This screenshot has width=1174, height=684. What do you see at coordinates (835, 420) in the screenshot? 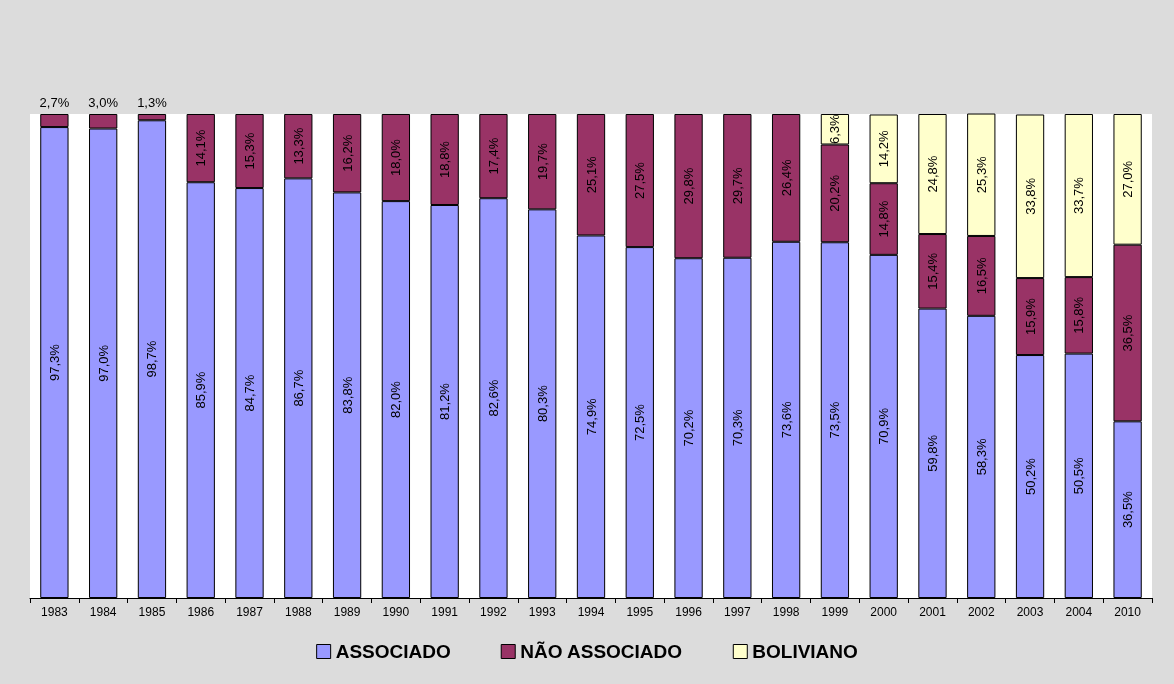
I see `data-label: 73,5%` at bounding box center [835, 420].